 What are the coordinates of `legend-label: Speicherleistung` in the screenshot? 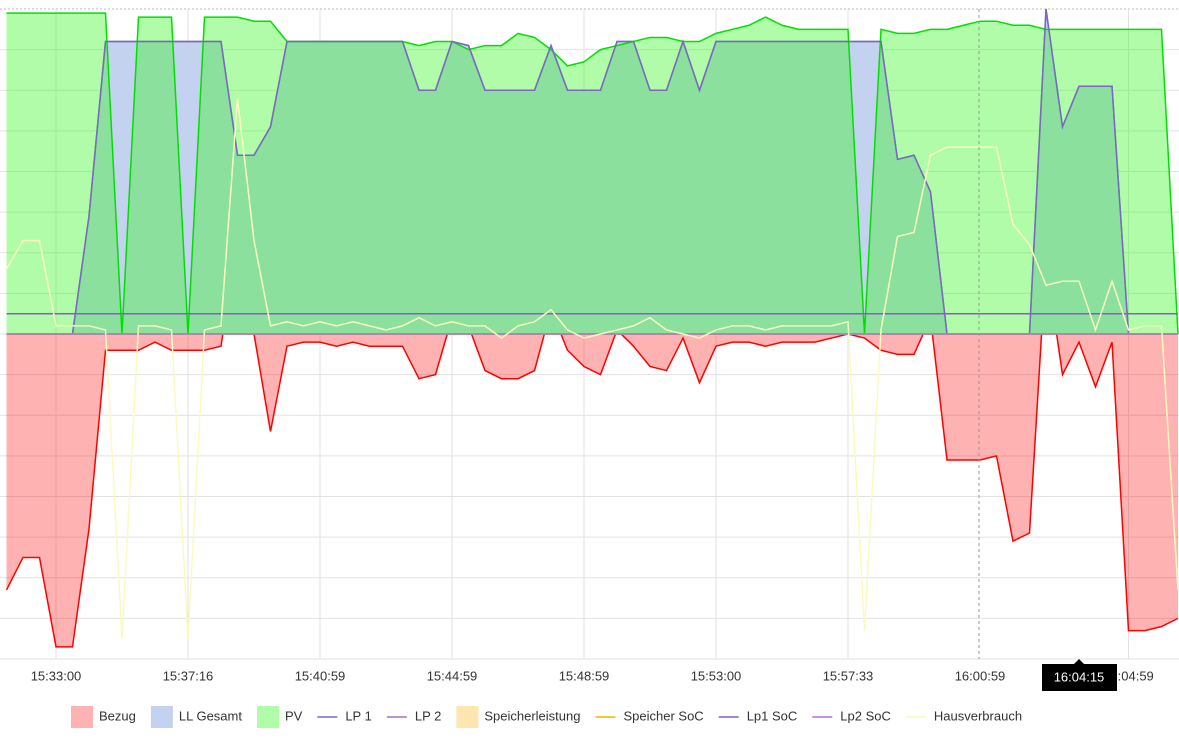 It's located at (532, 715).